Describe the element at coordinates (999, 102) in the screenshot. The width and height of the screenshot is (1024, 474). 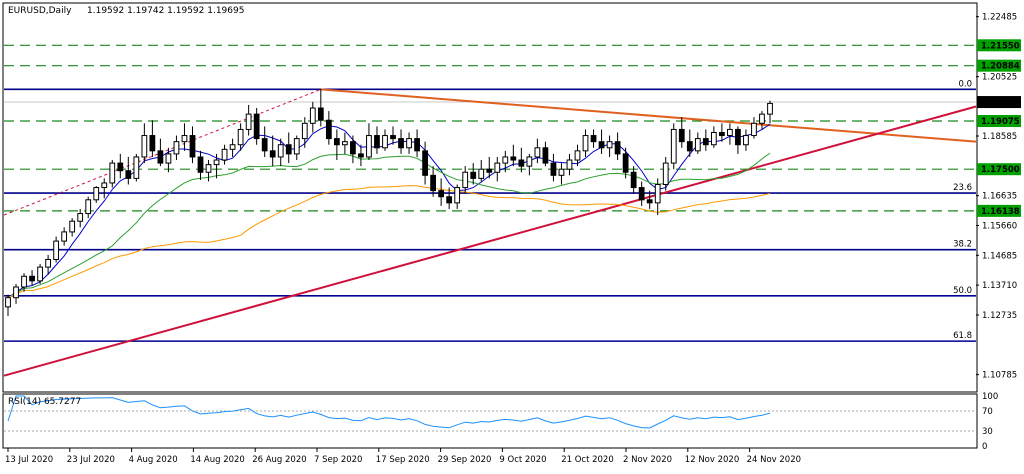
I see `price-label-box` at that location.